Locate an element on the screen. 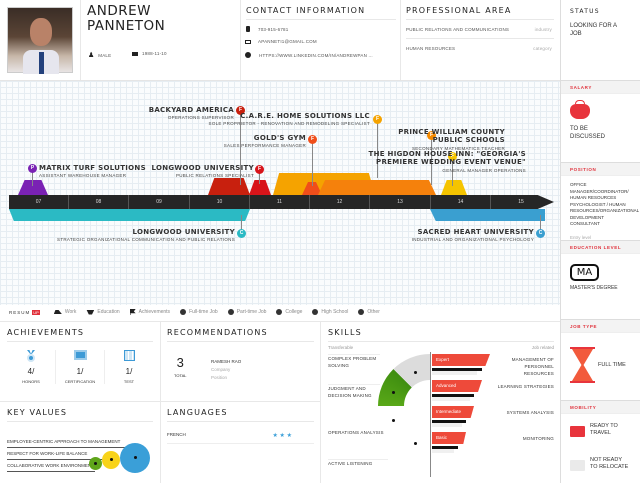 This screenshot has height=483, width=640. salary-value: TO BE DISCUSSED is located at coordinates (588, 133).